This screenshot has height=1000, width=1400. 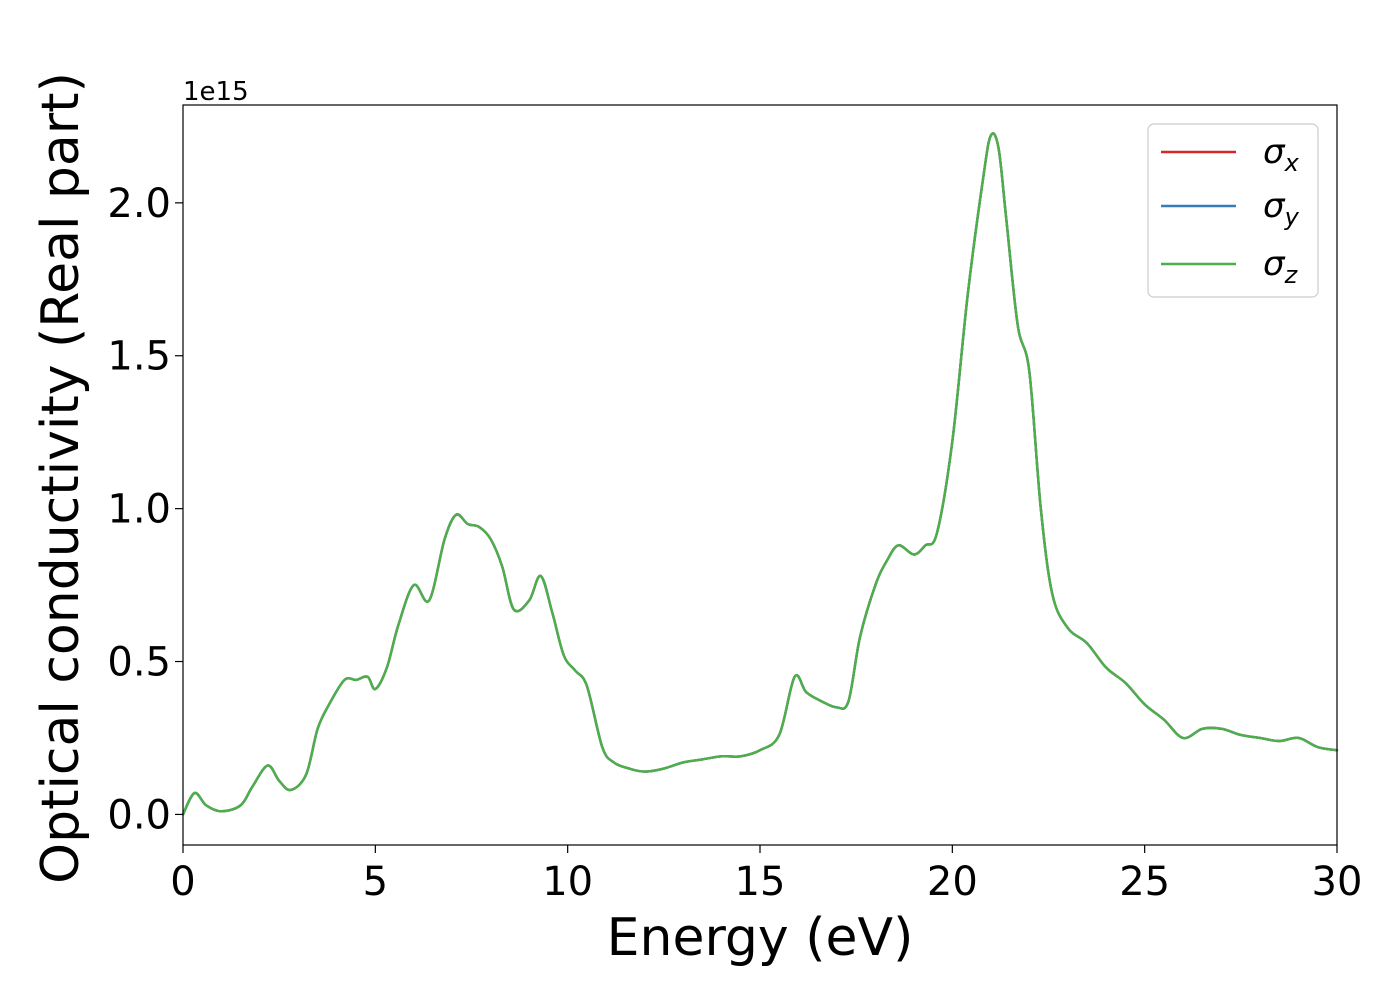 I want to click on x-axis-title: Energy (eV), so click(x=760, y=938).